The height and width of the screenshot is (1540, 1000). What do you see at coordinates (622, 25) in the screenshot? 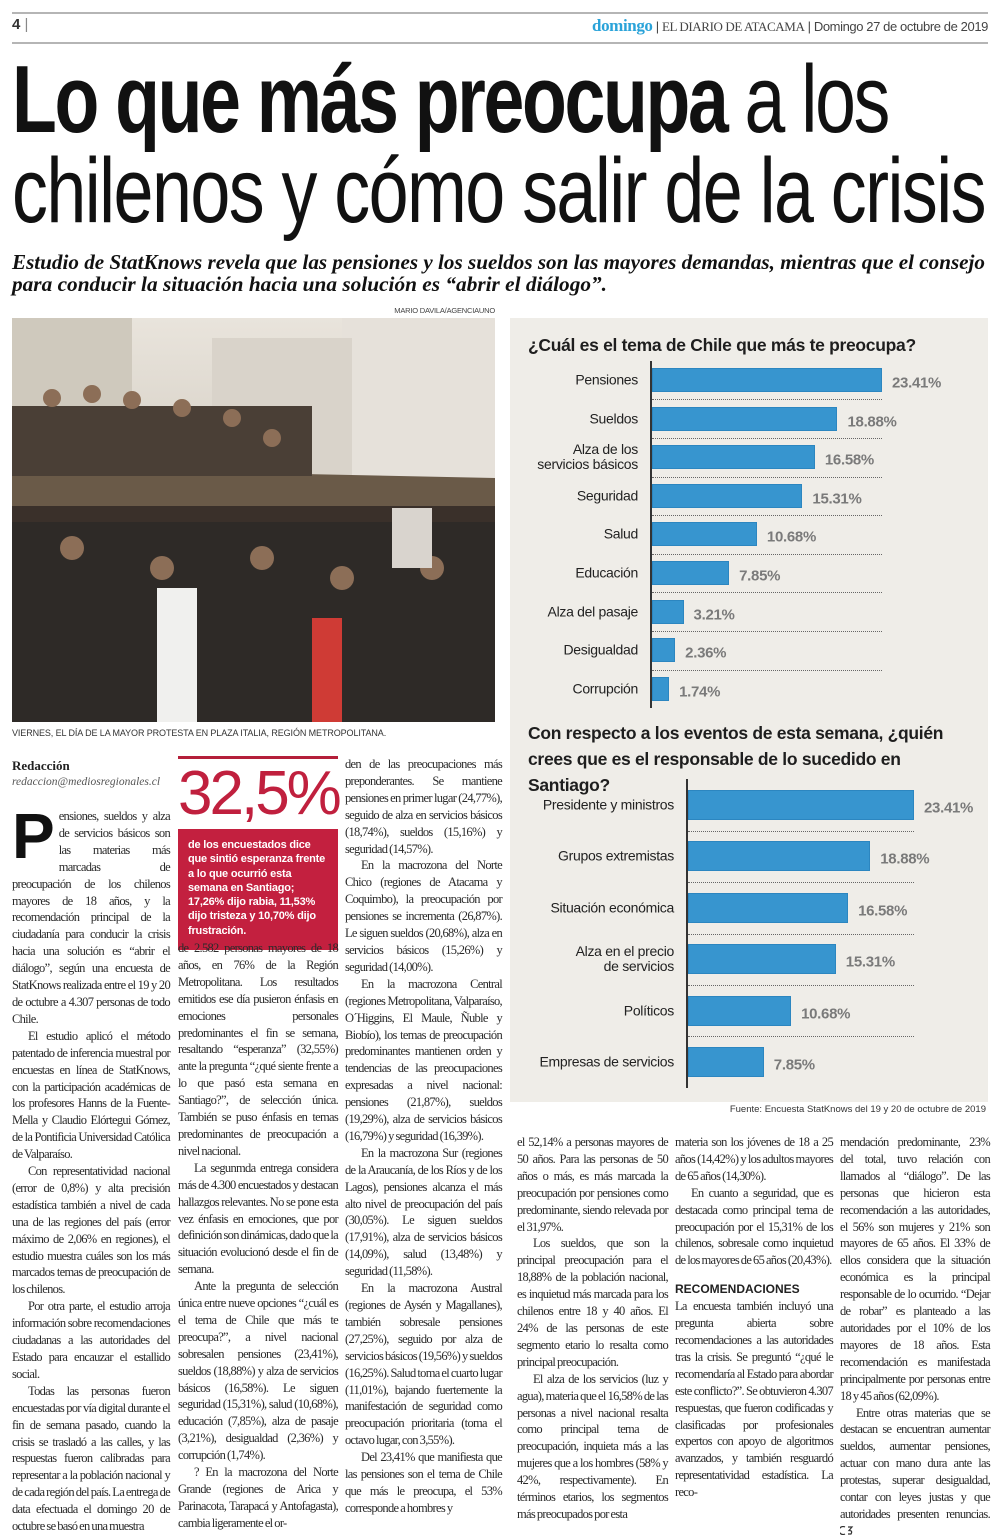
I see `section-name: domingo` at bounding box center [622, 25].